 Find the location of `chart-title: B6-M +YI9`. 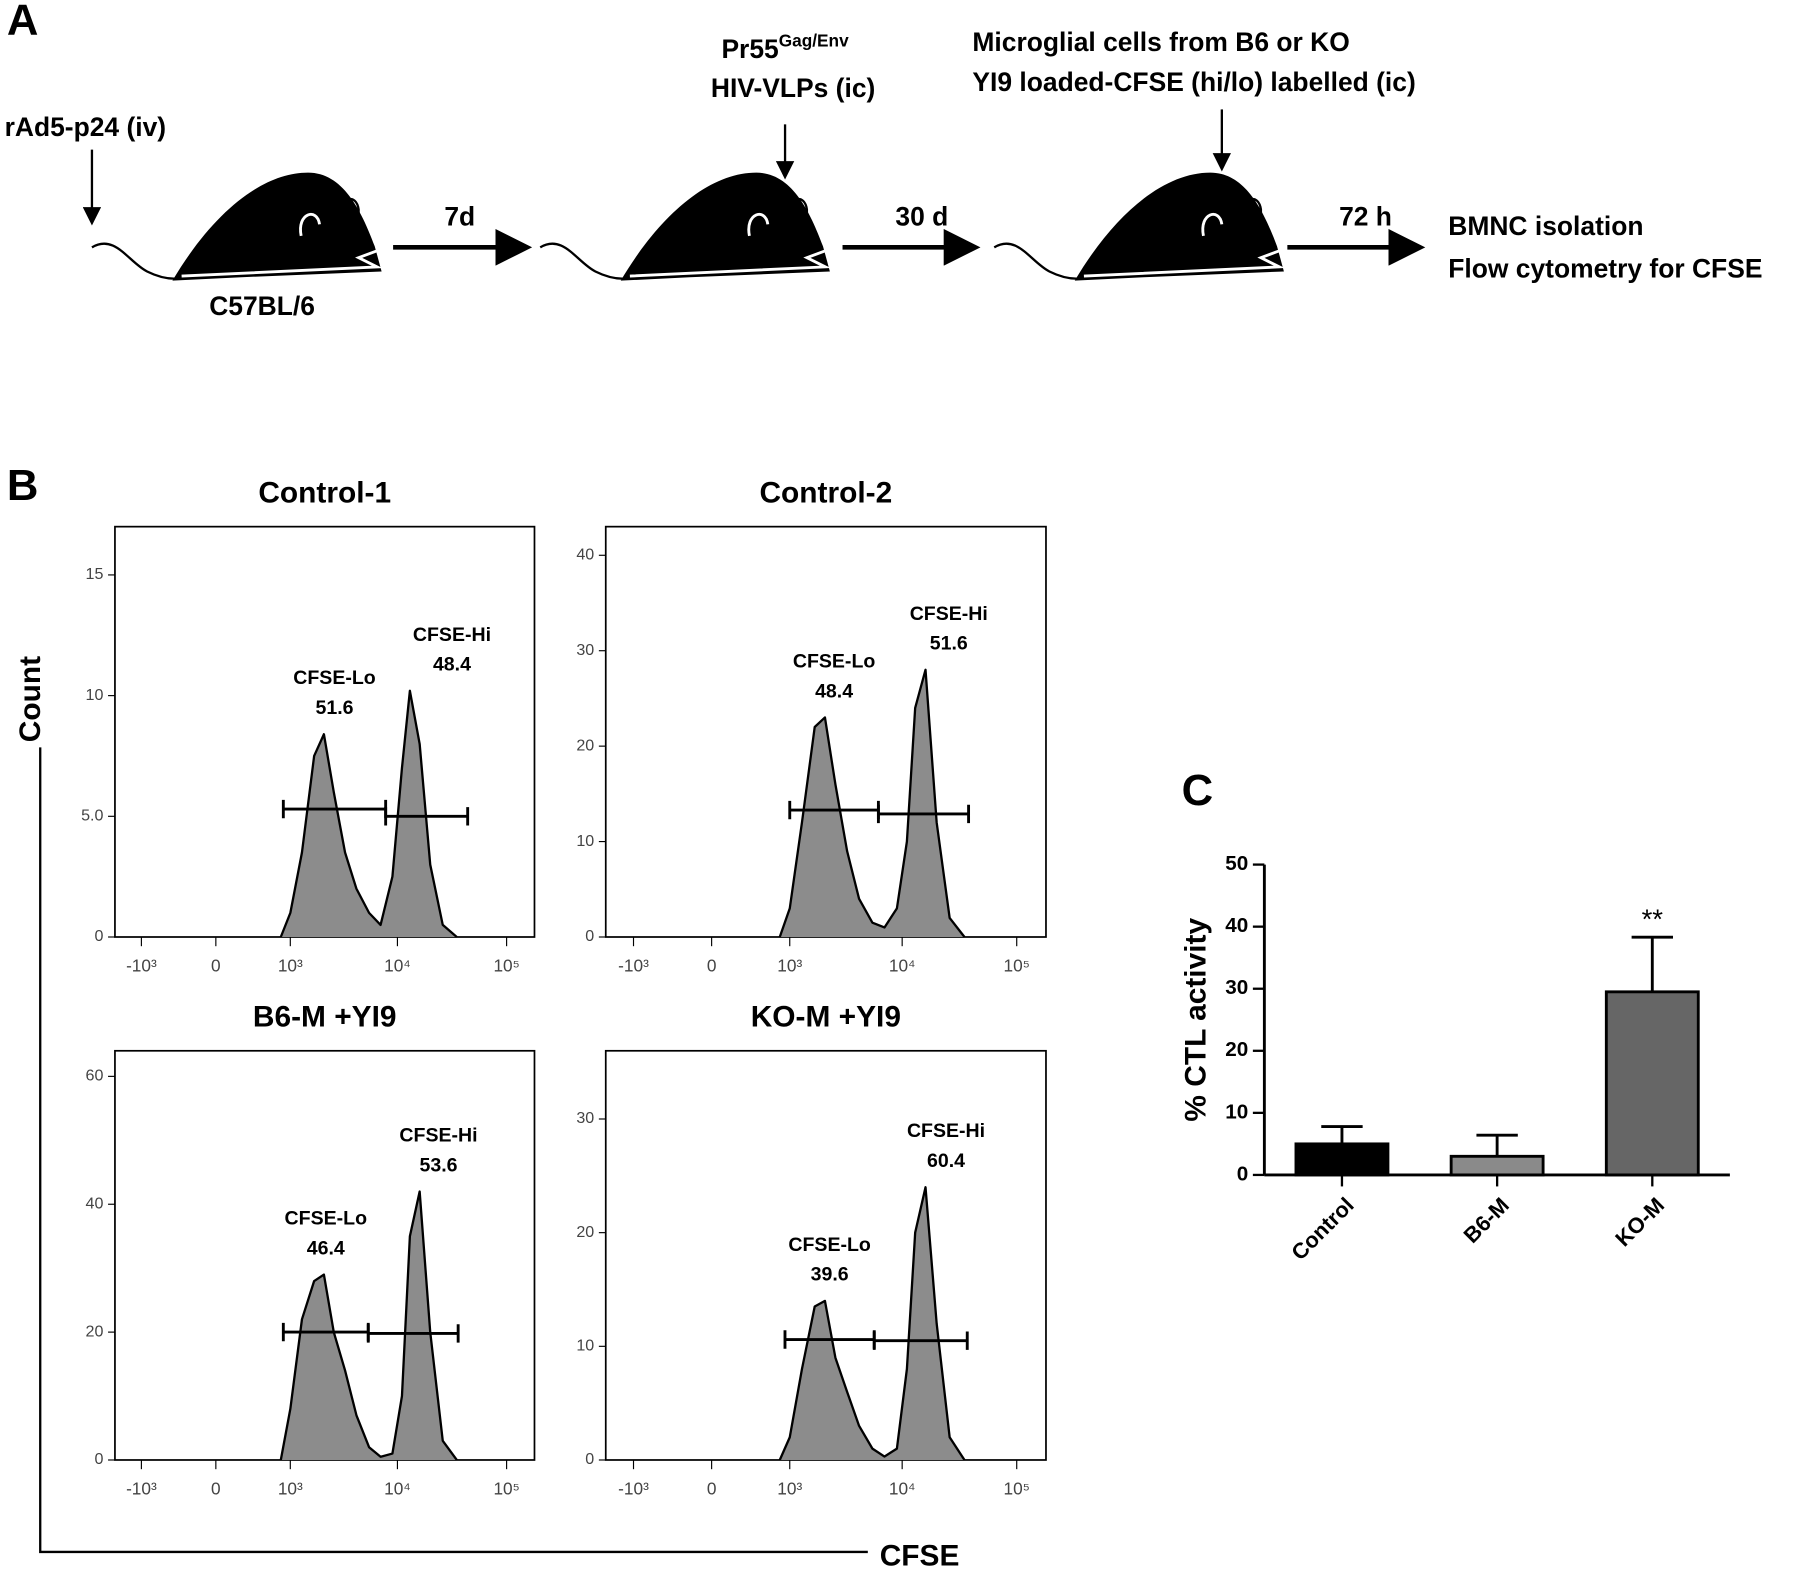

chart-title: B6-M +YI9 is located at coordinates (325, 1016).